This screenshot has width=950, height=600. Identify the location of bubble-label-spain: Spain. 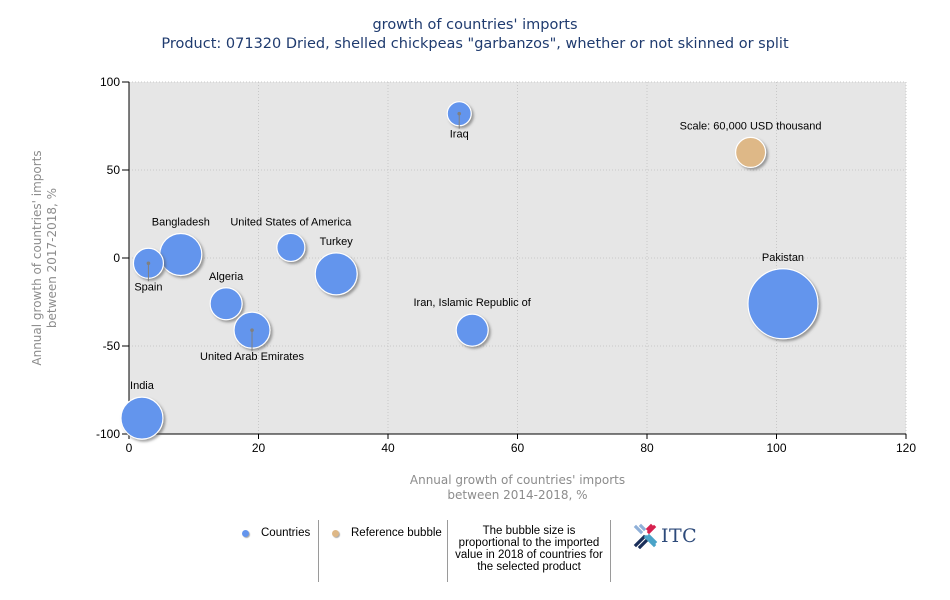
(148, 287).